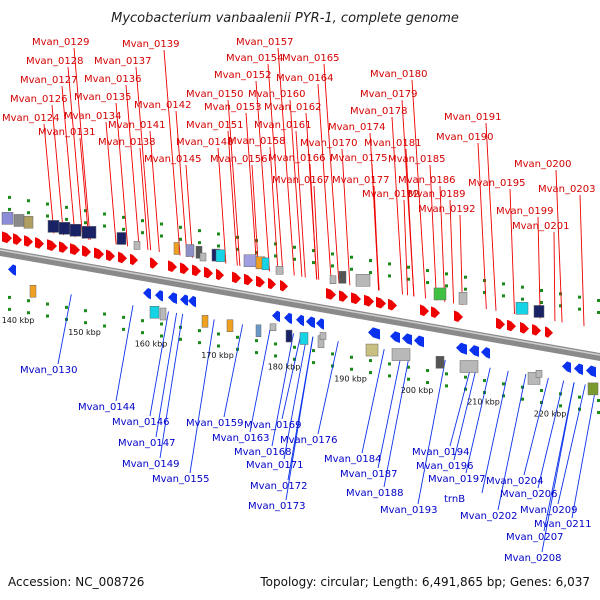 Image resolution: width=600 pixels, height=600 pixels. Describe the element at coordinates (276, 506) in the screenshot. I see `reverse-gene-label: Mvan_0173` at that location.